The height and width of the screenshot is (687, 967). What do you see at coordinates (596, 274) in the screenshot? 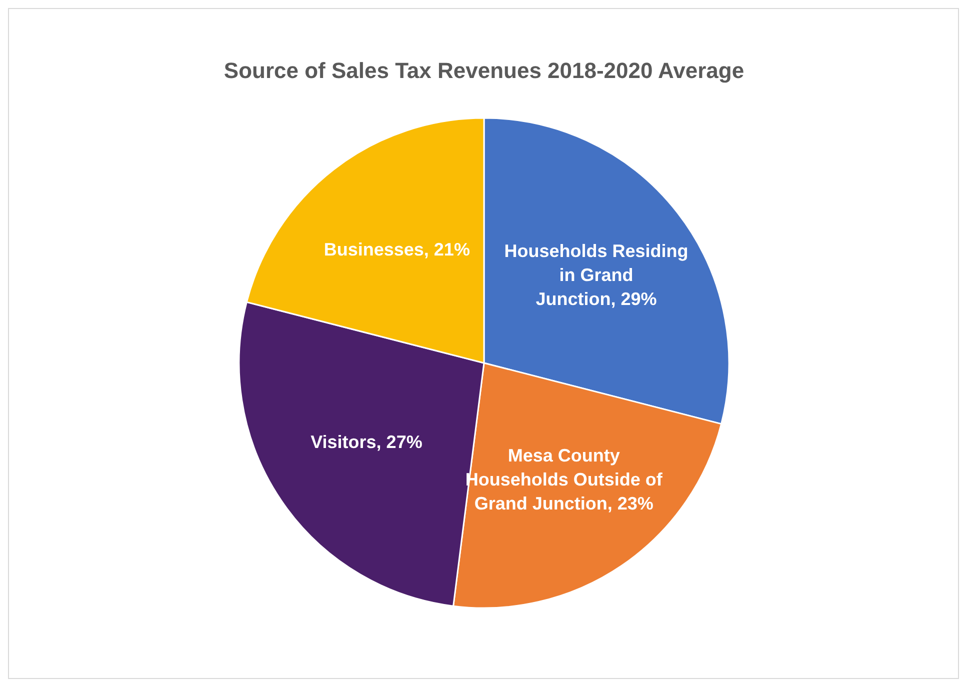
I see `slice-label: Households Residing in Grand Junction, 29%` at bounding box center [596, 274].